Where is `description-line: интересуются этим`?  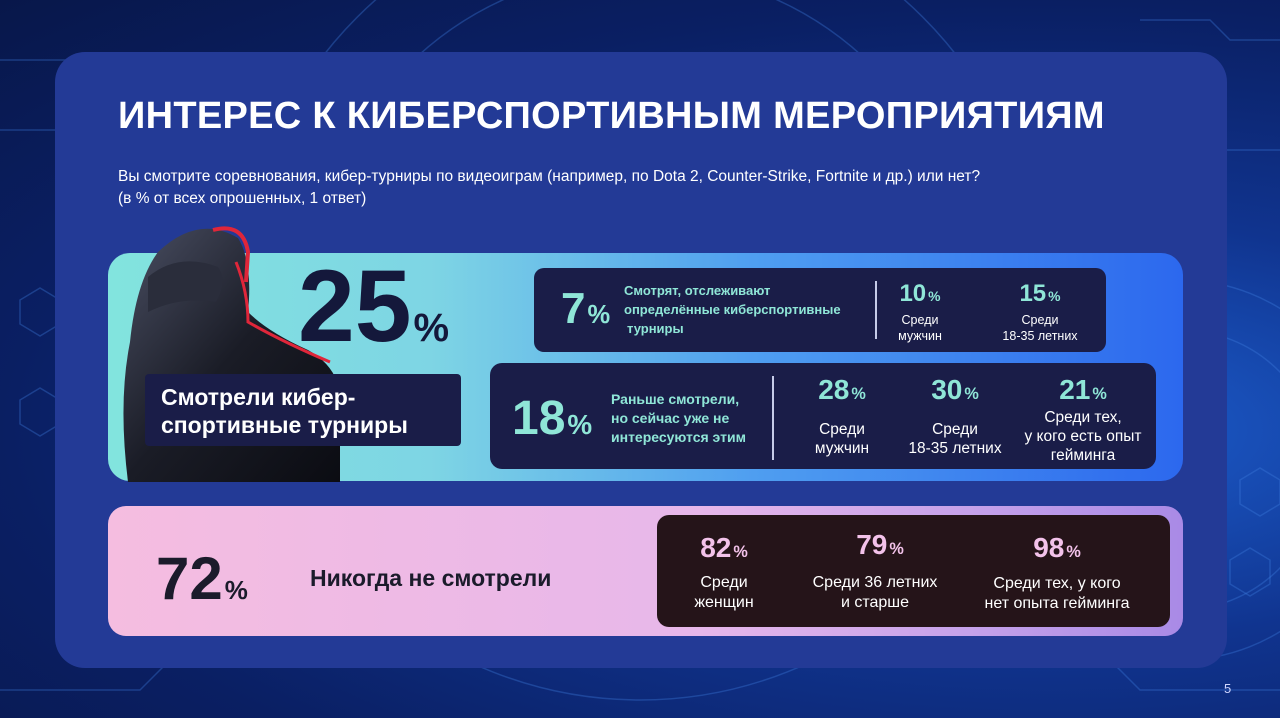
description-line: интересуются этим is located at coordinates (678, 437).